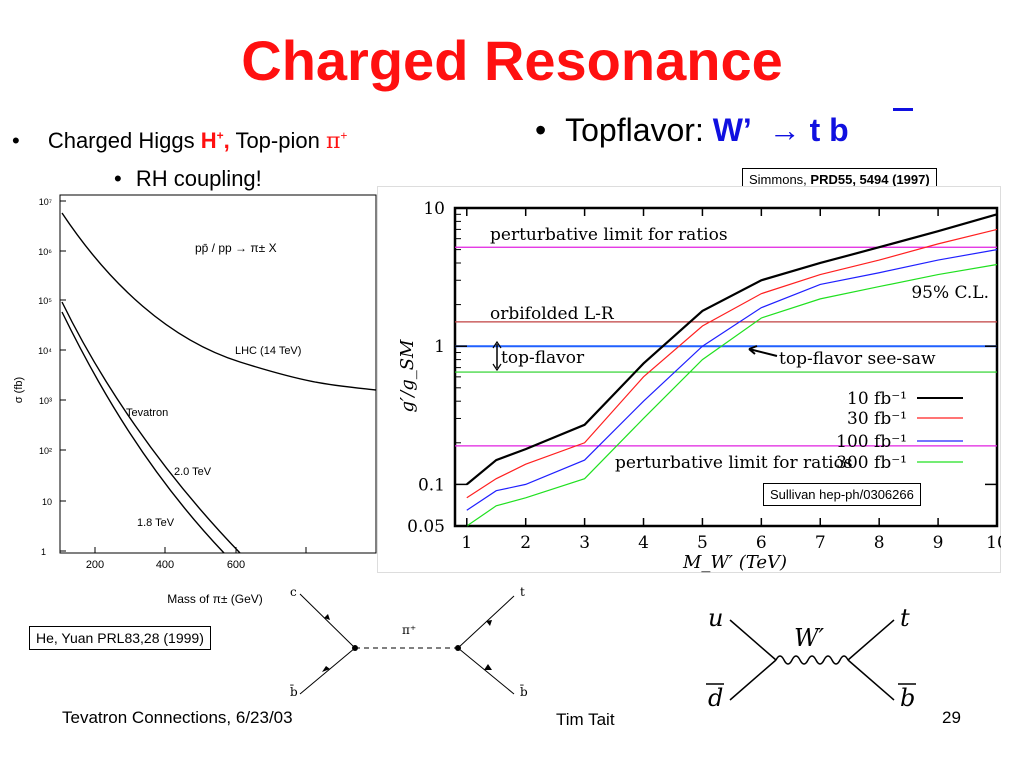 The height and width of the screenshot is (768, 1024). Describe the element at coordinates (879, 543) in the screenshot. I see `x-tick-label: 8` at that location.